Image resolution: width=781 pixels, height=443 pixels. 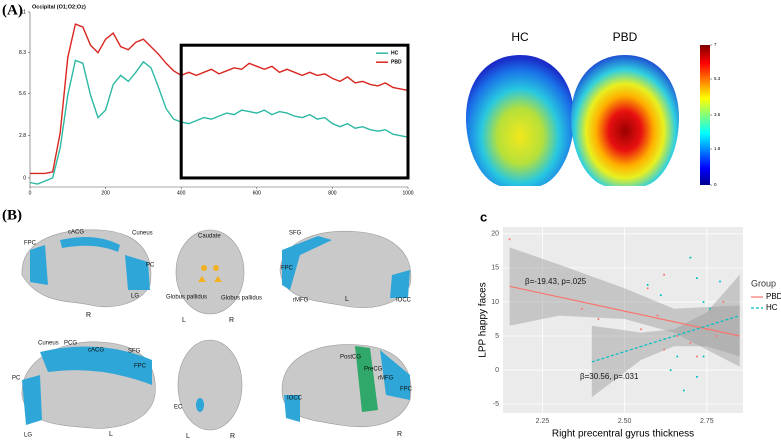 What do you see at coordinates (22, 136) in the screenshot?
I see `y-tick-label: 2.8` at bounding box center [22, 136].